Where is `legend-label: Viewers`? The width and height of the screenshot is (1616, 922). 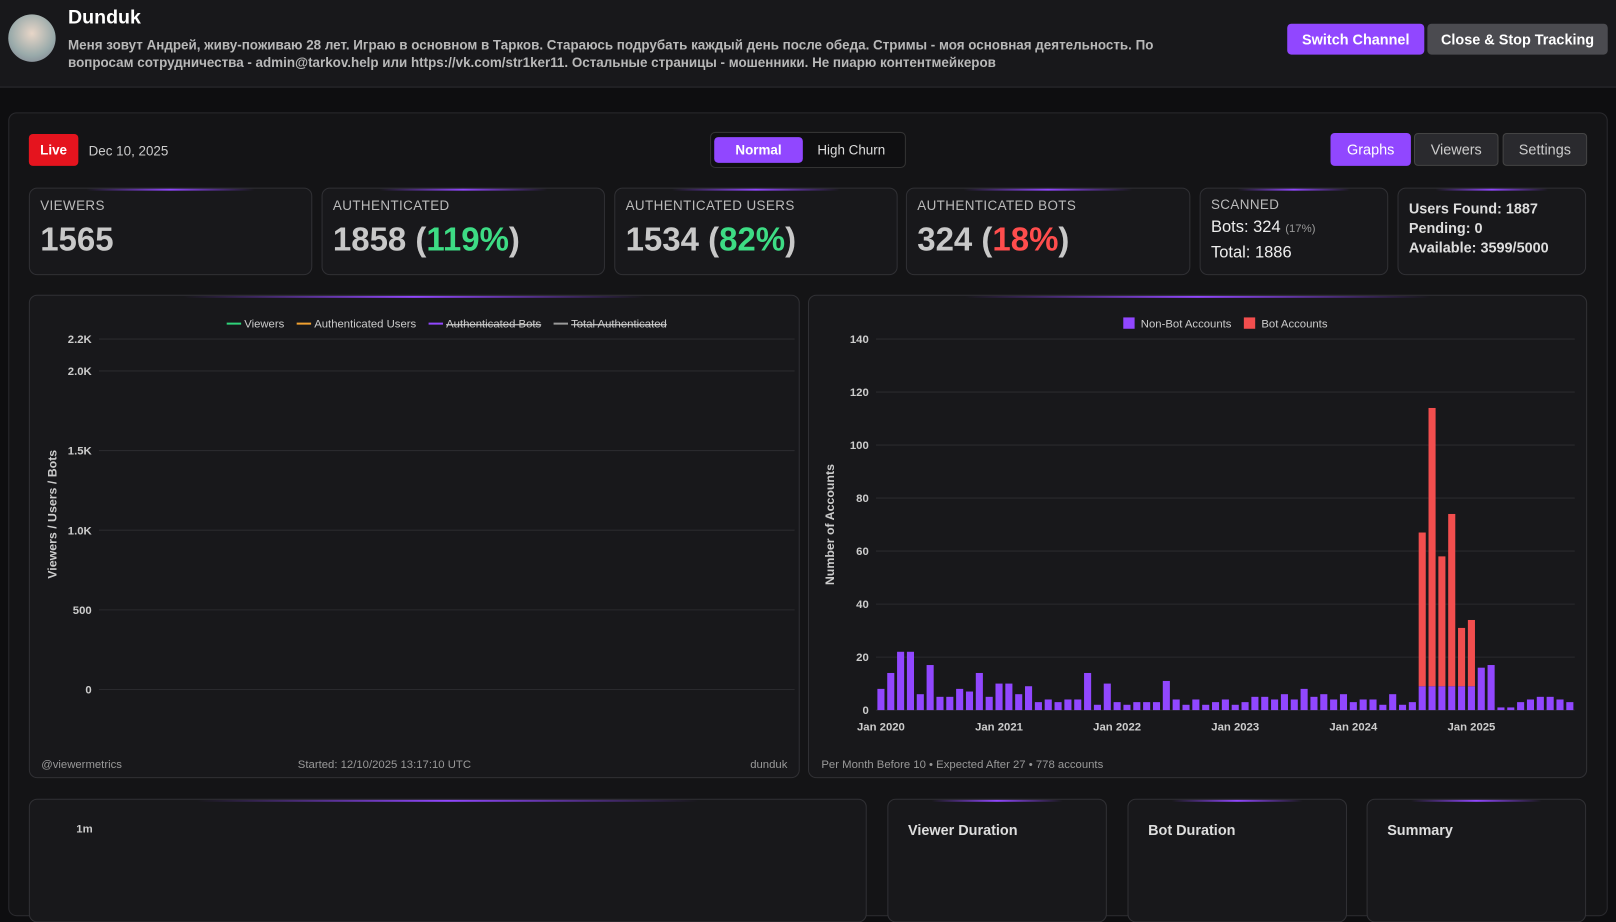
legend-label: Viewers is located at coordinates (264, 325).